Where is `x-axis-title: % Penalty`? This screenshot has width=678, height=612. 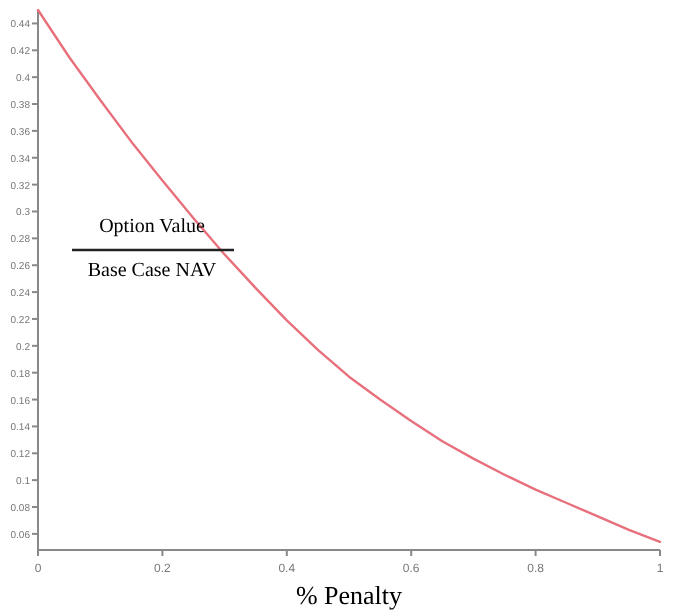 x-axis-title: % Penalty is located at coordinates (349, 595).